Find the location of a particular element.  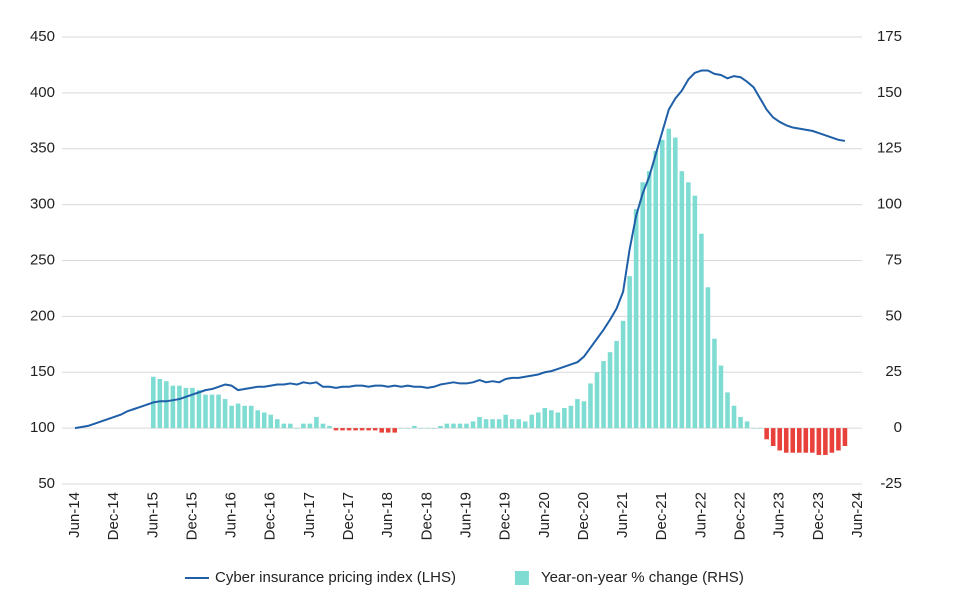

x-tick-label: Dec-17 is located at coordinates (348, 516).